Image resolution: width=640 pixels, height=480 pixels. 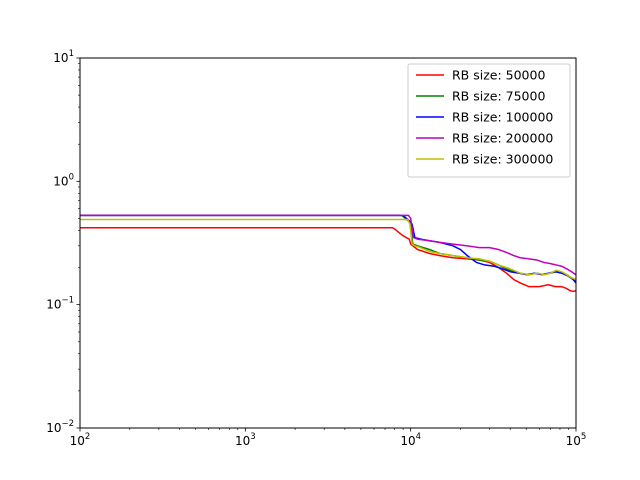 I want to click on legend-label-5: RB size: 300000, so click(x=502, y=159).